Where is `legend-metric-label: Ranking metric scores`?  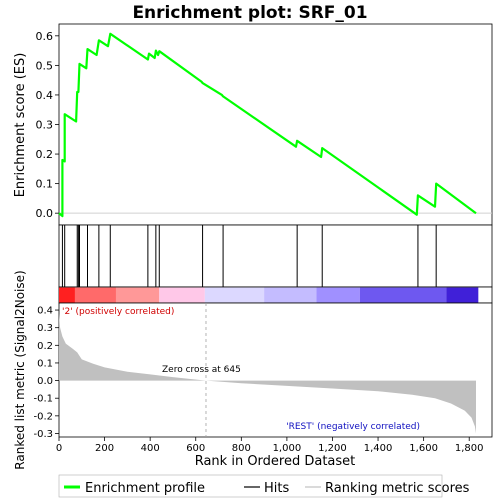 legend-metric-label: Ranking metric scores is located at coordinates (397, 488).